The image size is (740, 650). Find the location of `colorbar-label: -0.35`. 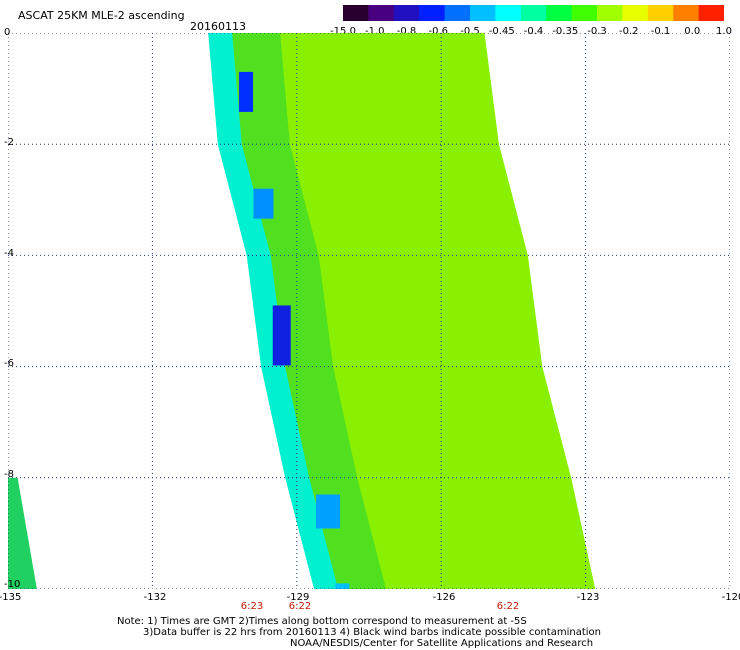

colorbar-label: -0.35 is located at coordinates (565, 31).